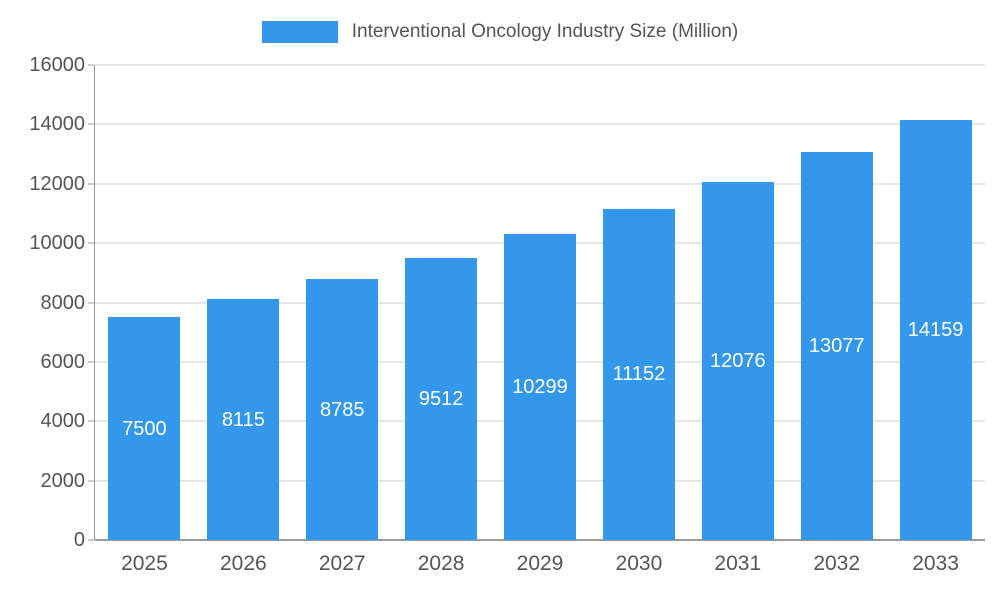  What do you see at coordinates (63, 421) in the screenshot?
I see `y-tick-label: 4000` at bounding box center [63, 421].